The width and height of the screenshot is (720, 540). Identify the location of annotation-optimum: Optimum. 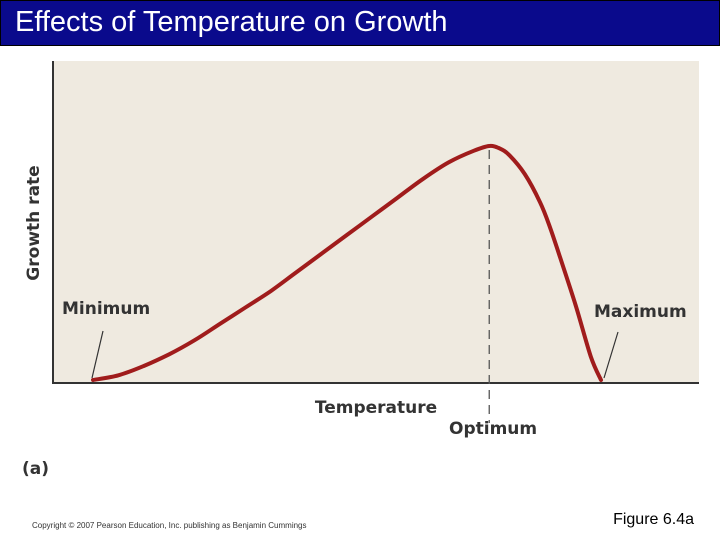
(493, 429).